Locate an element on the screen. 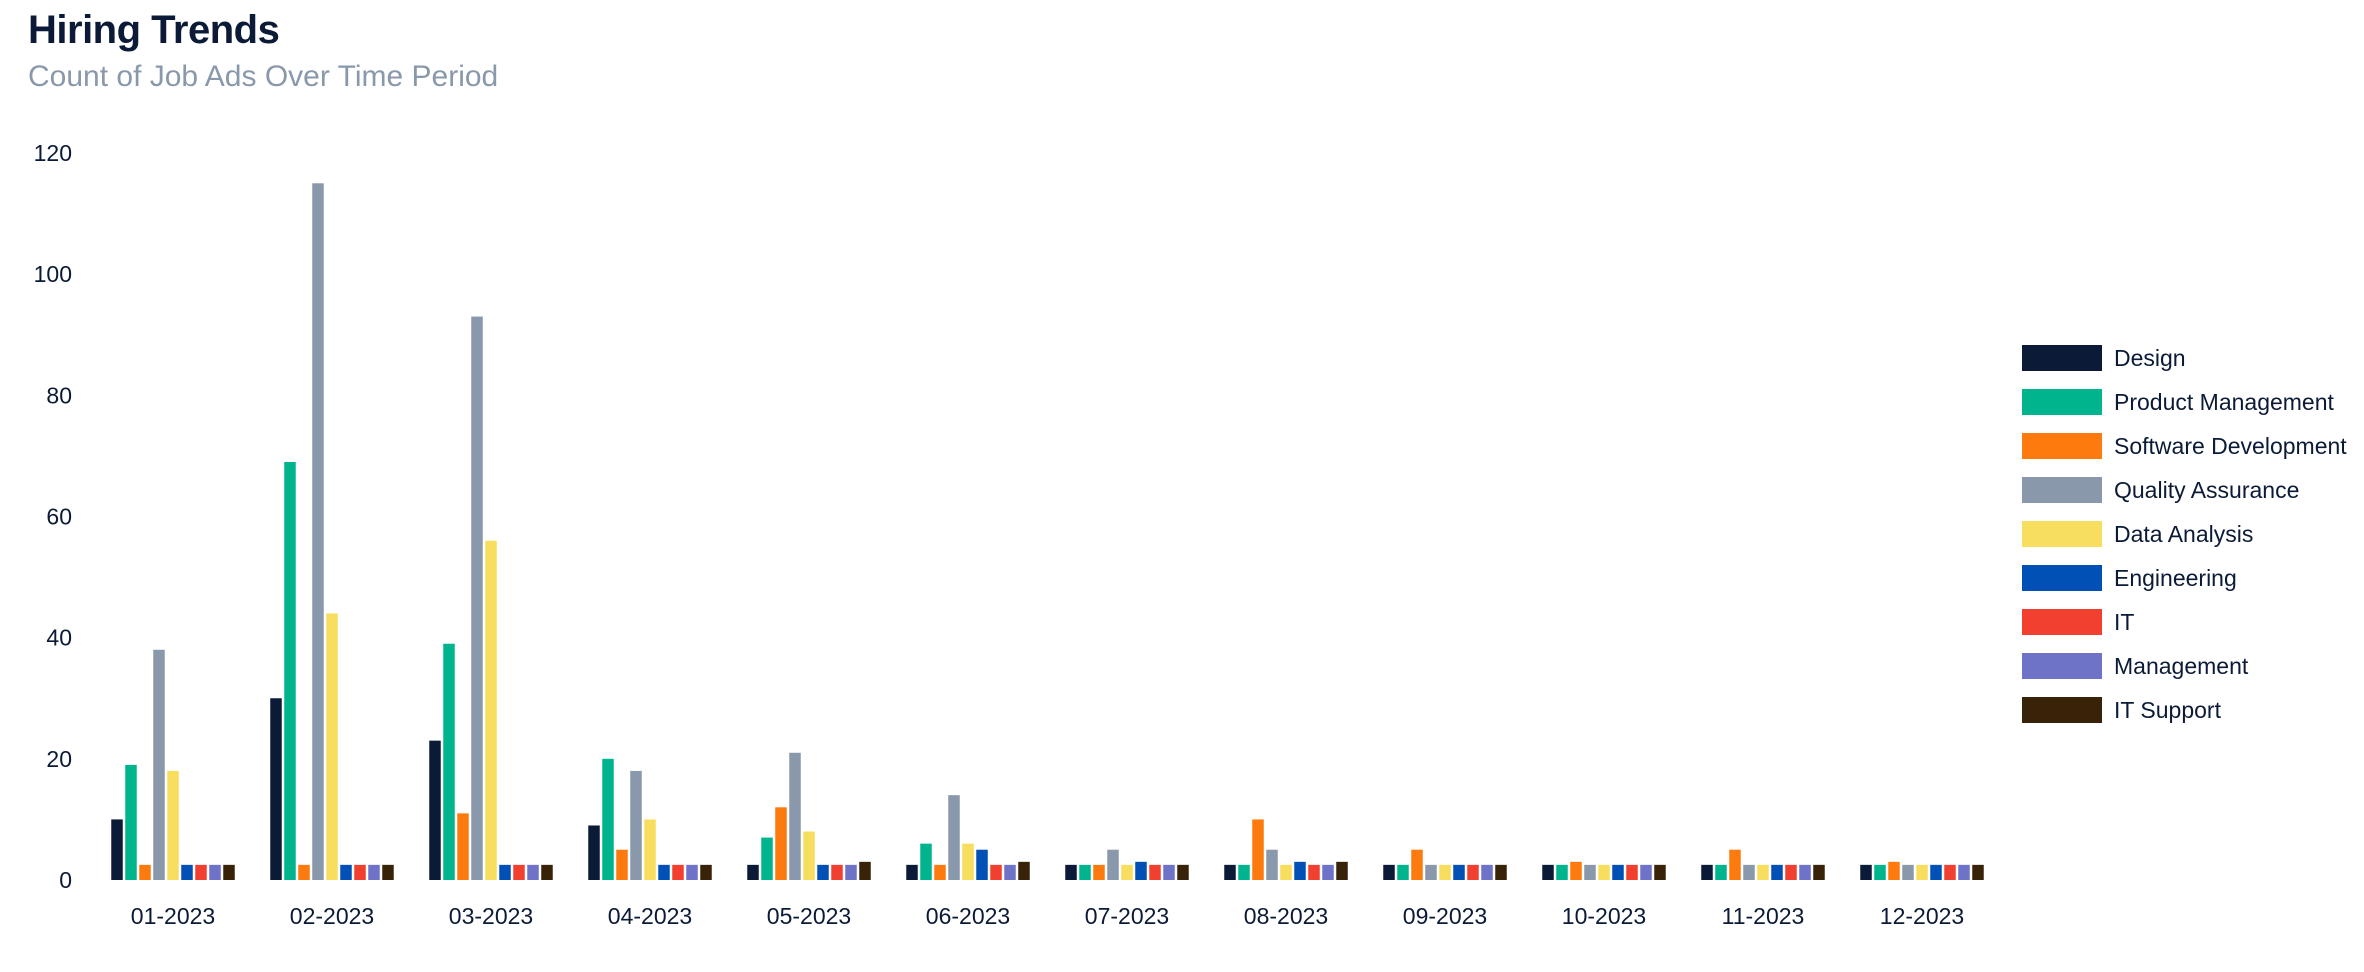  legend-item: Data Analysis is located at coordinates (2184, 534).